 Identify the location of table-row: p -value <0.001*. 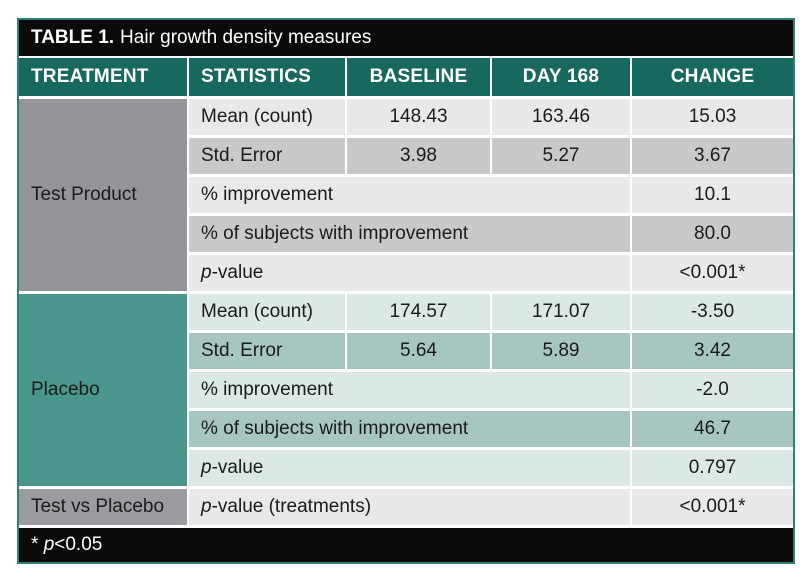
(491, 273).